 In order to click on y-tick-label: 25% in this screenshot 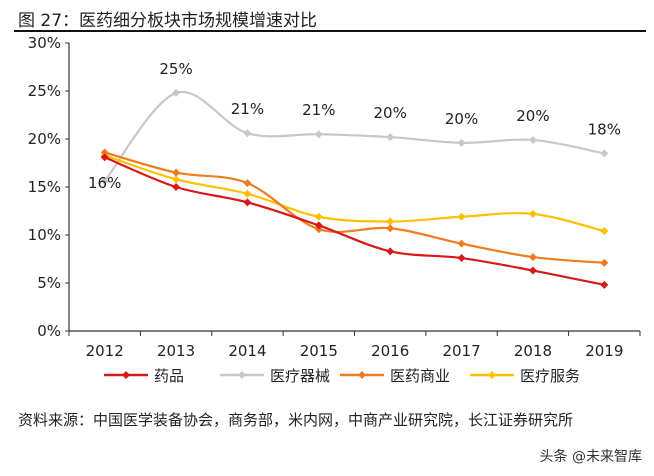, I will do `click(44, 91)`.